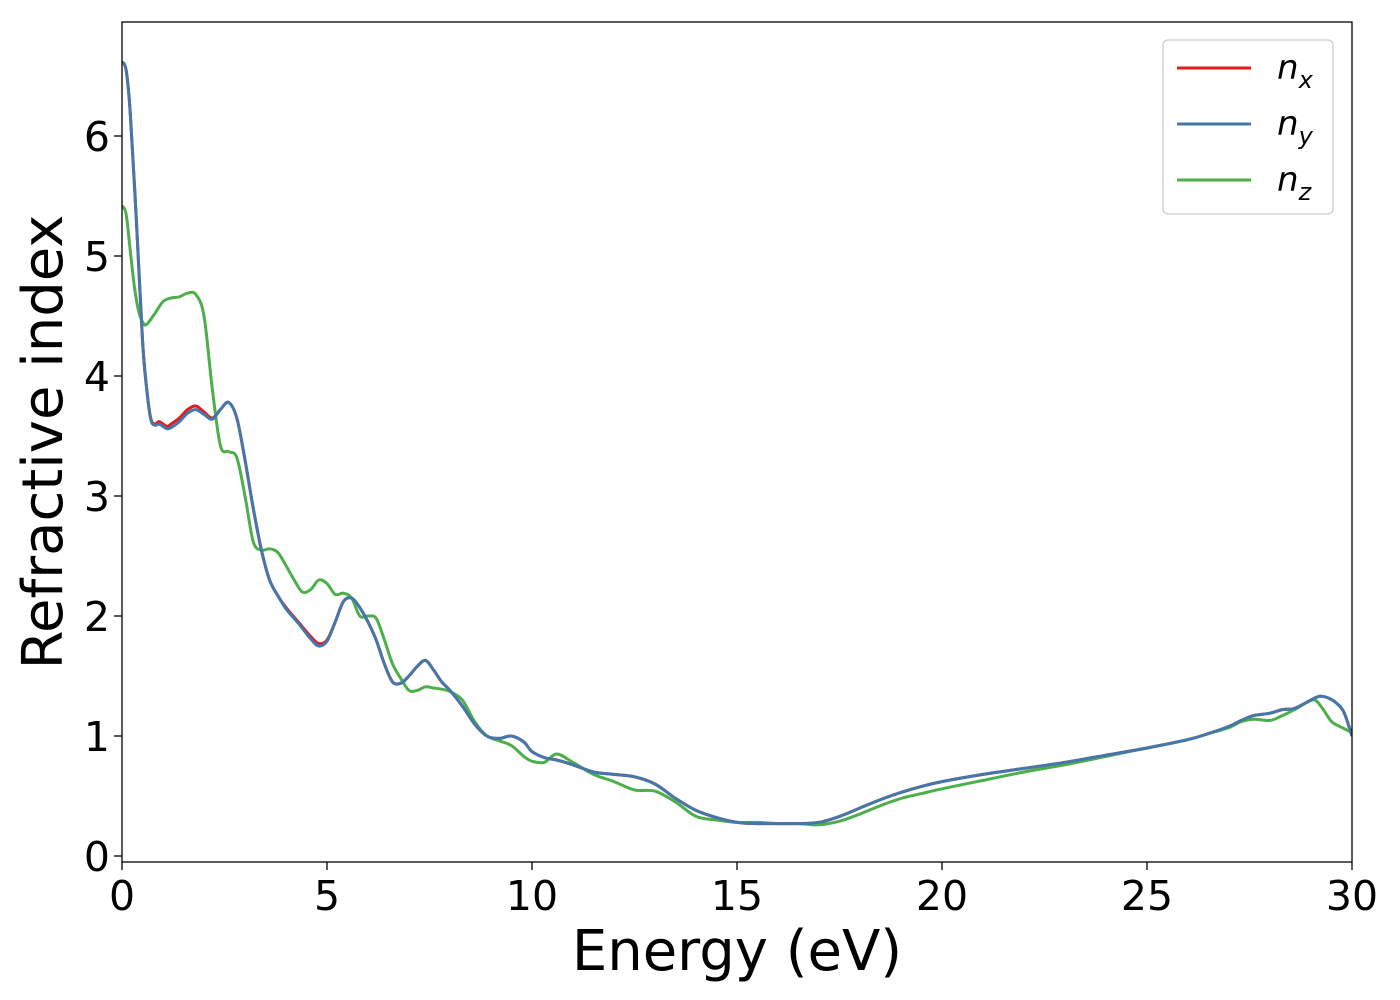  I want to click on legend-box, so click(1248, 127).